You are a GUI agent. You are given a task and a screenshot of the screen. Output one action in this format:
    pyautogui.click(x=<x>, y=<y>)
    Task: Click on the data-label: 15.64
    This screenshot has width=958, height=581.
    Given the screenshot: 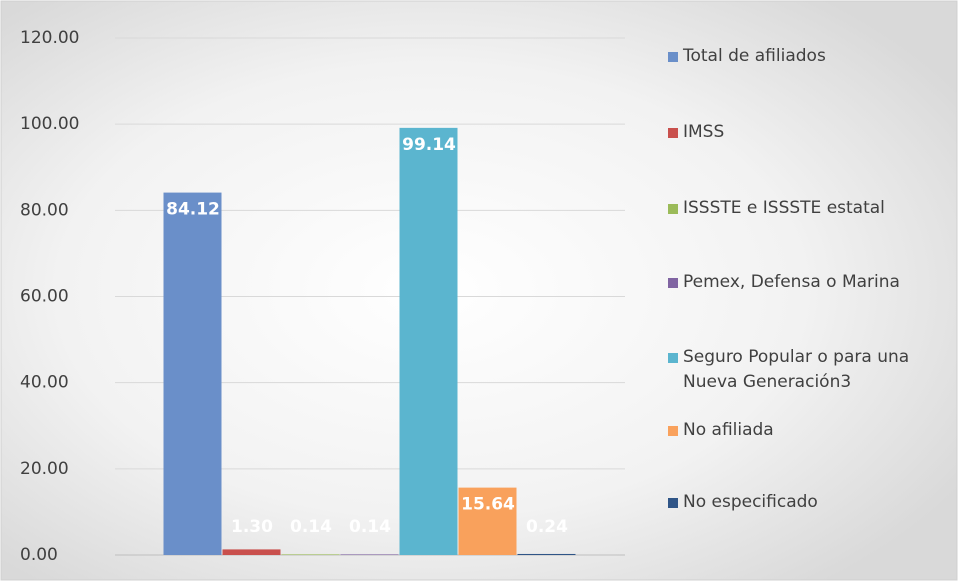 What is the action you would take?
    pyautogui.click(x=488, y=505)
    